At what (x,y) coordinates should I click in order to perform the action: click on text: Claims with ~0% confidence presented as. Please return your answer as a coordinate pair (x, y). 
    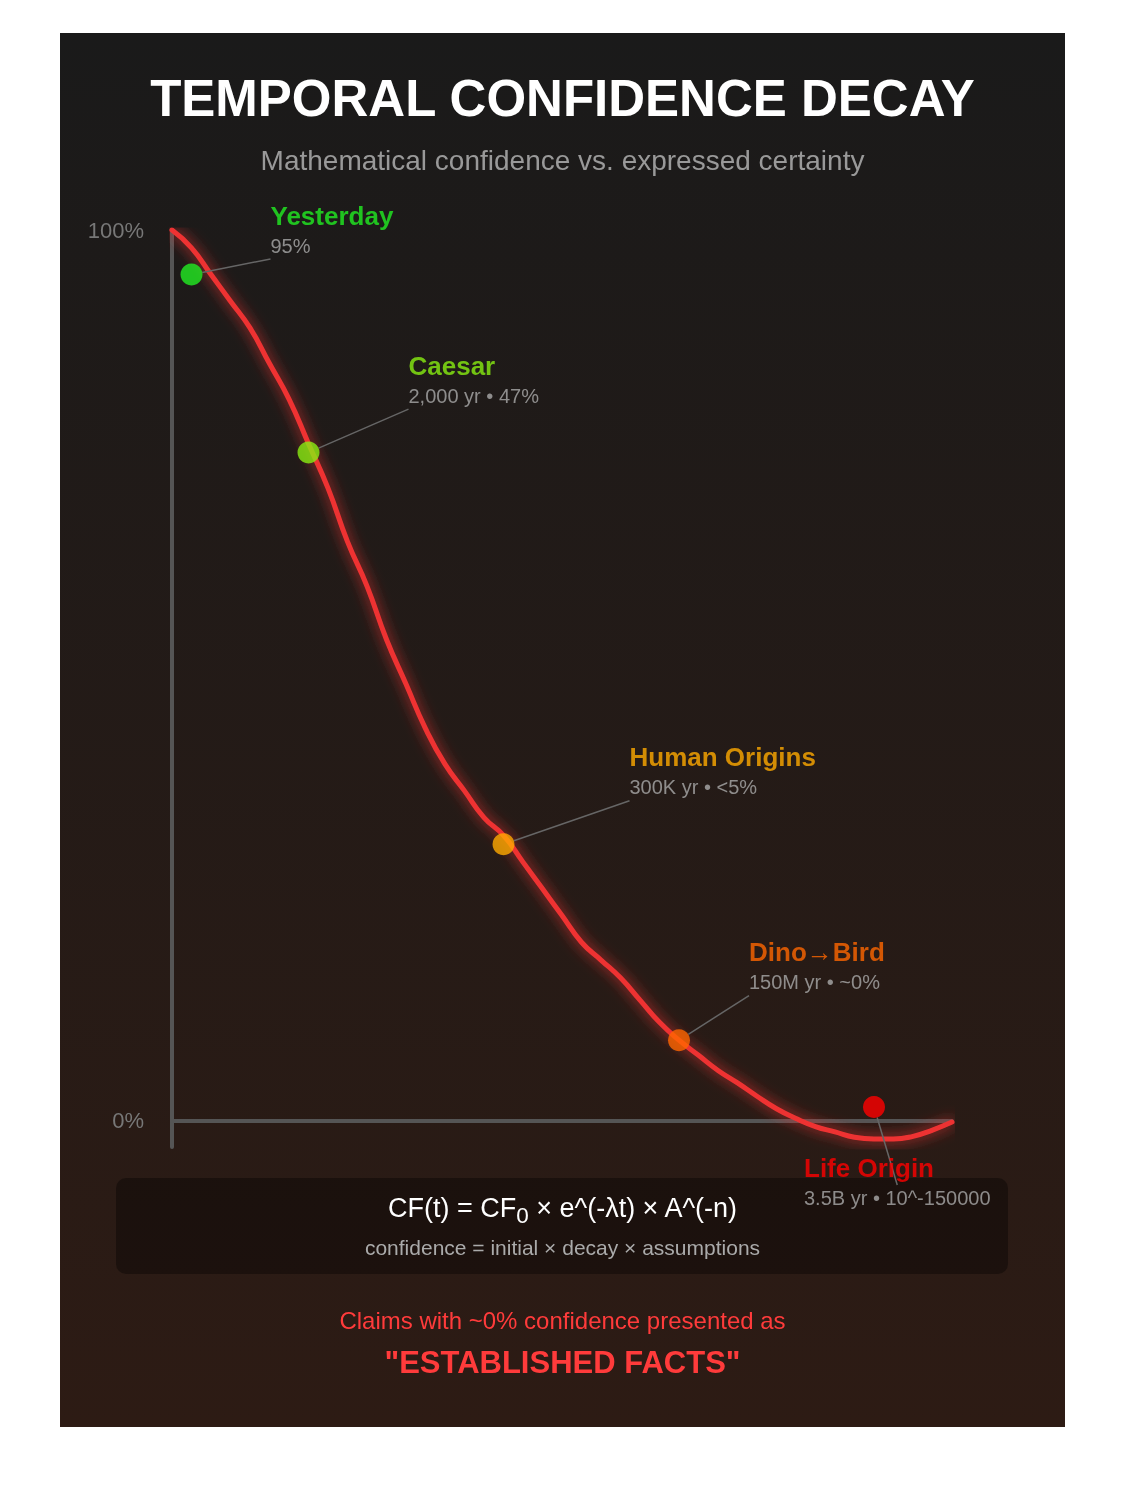
    Looking at the image, I should click on (562, 1321).